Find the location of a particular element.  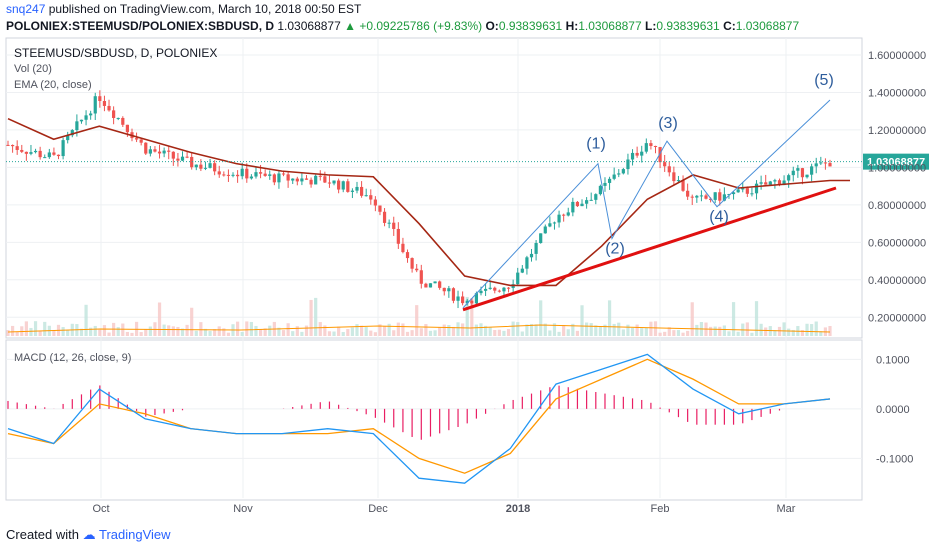

macd-tick-label: 0.0000 is located at coordinates (893, 410).